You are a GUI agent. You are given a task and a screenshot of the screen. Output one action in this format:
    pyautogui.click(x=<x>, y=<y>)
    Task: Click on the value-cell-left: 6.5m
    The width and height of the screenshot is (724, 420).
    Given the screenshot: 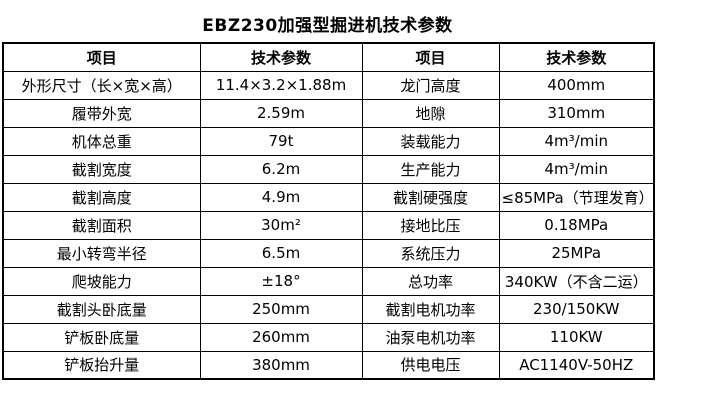 What is the action you would take?
    pyautogui.click(x=281, y=253)
    